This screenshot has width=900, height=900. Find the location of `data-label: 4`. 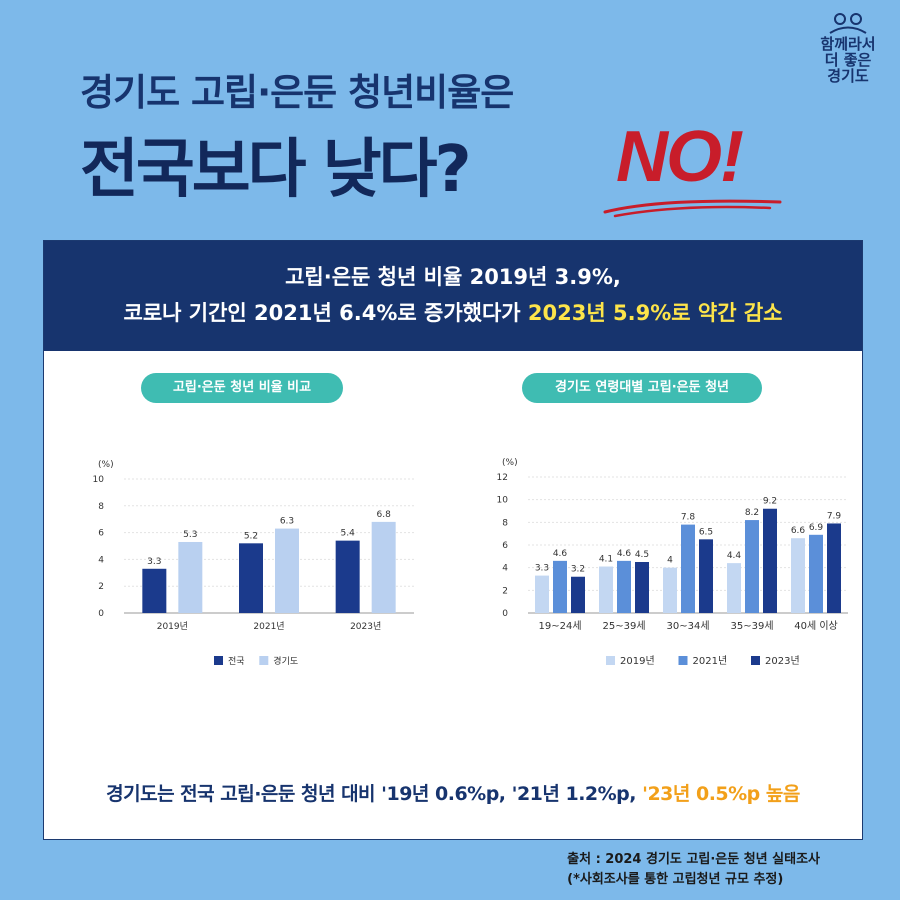

data-label: 4 is located at coordinates (670, 561).